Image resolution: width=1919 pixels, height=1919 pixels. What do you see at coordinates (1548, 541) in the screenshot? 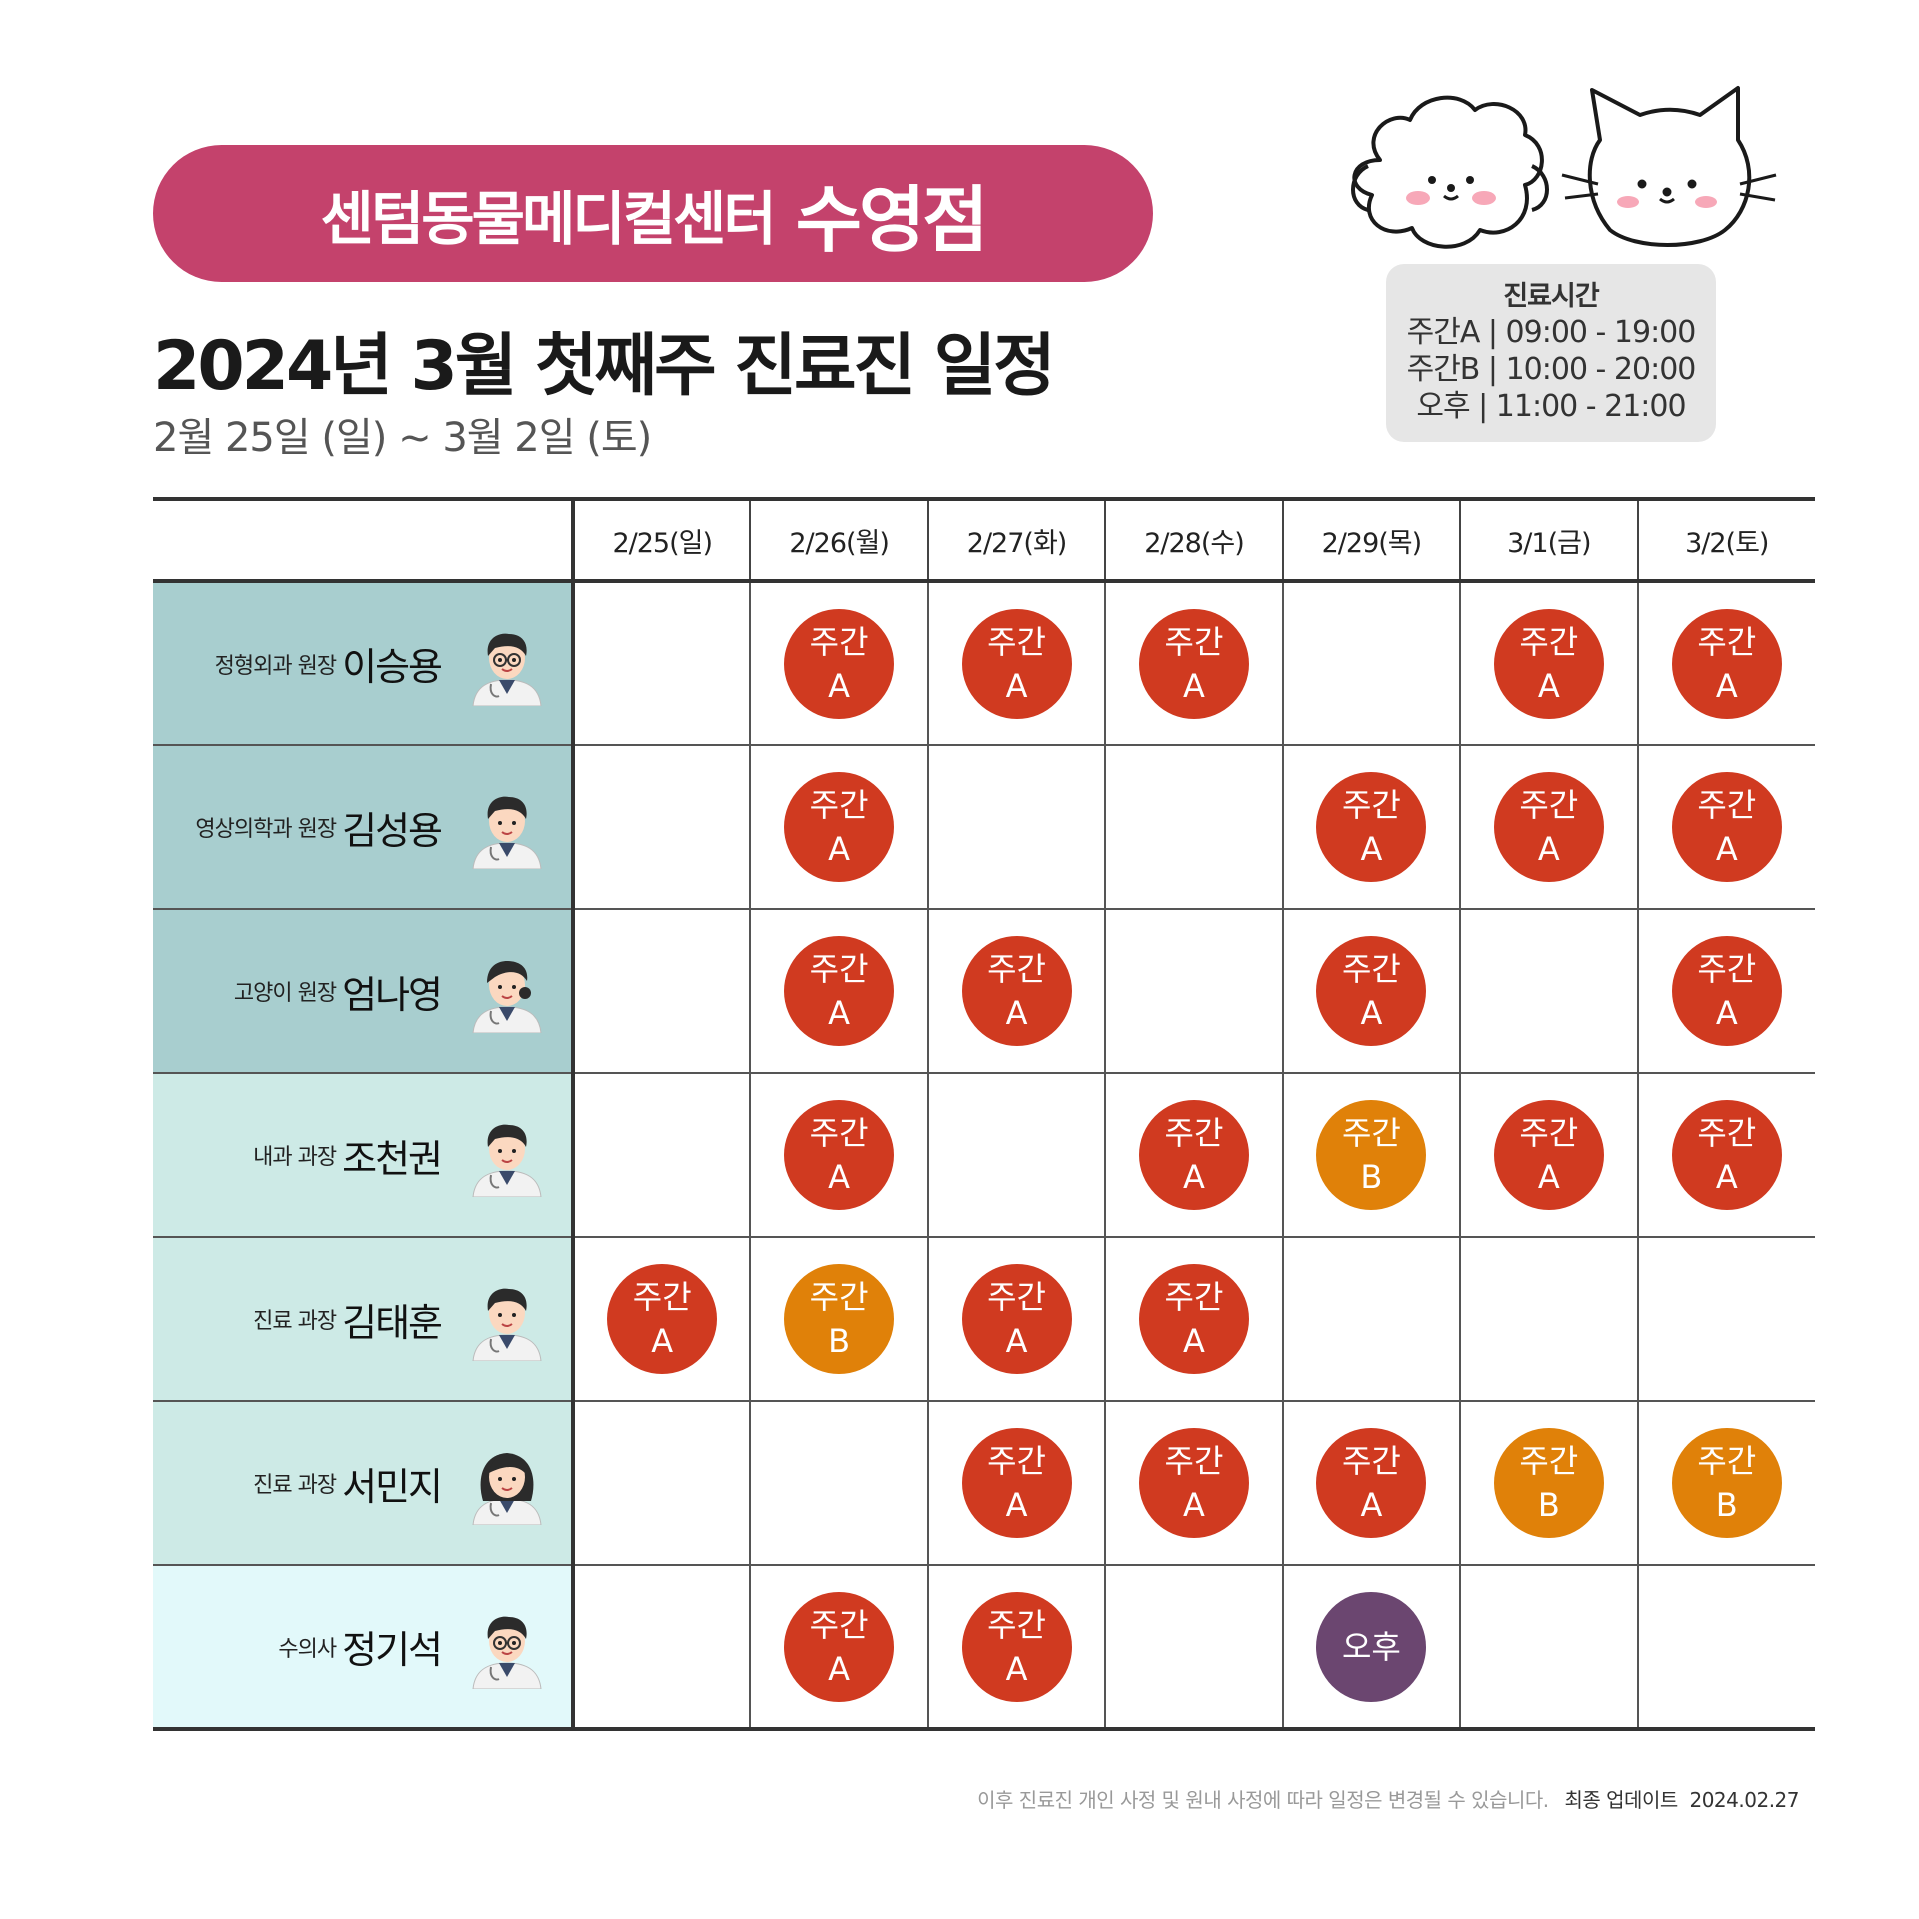
I see `day-header: 3/1(금)` at bounding box center [1548, 541].